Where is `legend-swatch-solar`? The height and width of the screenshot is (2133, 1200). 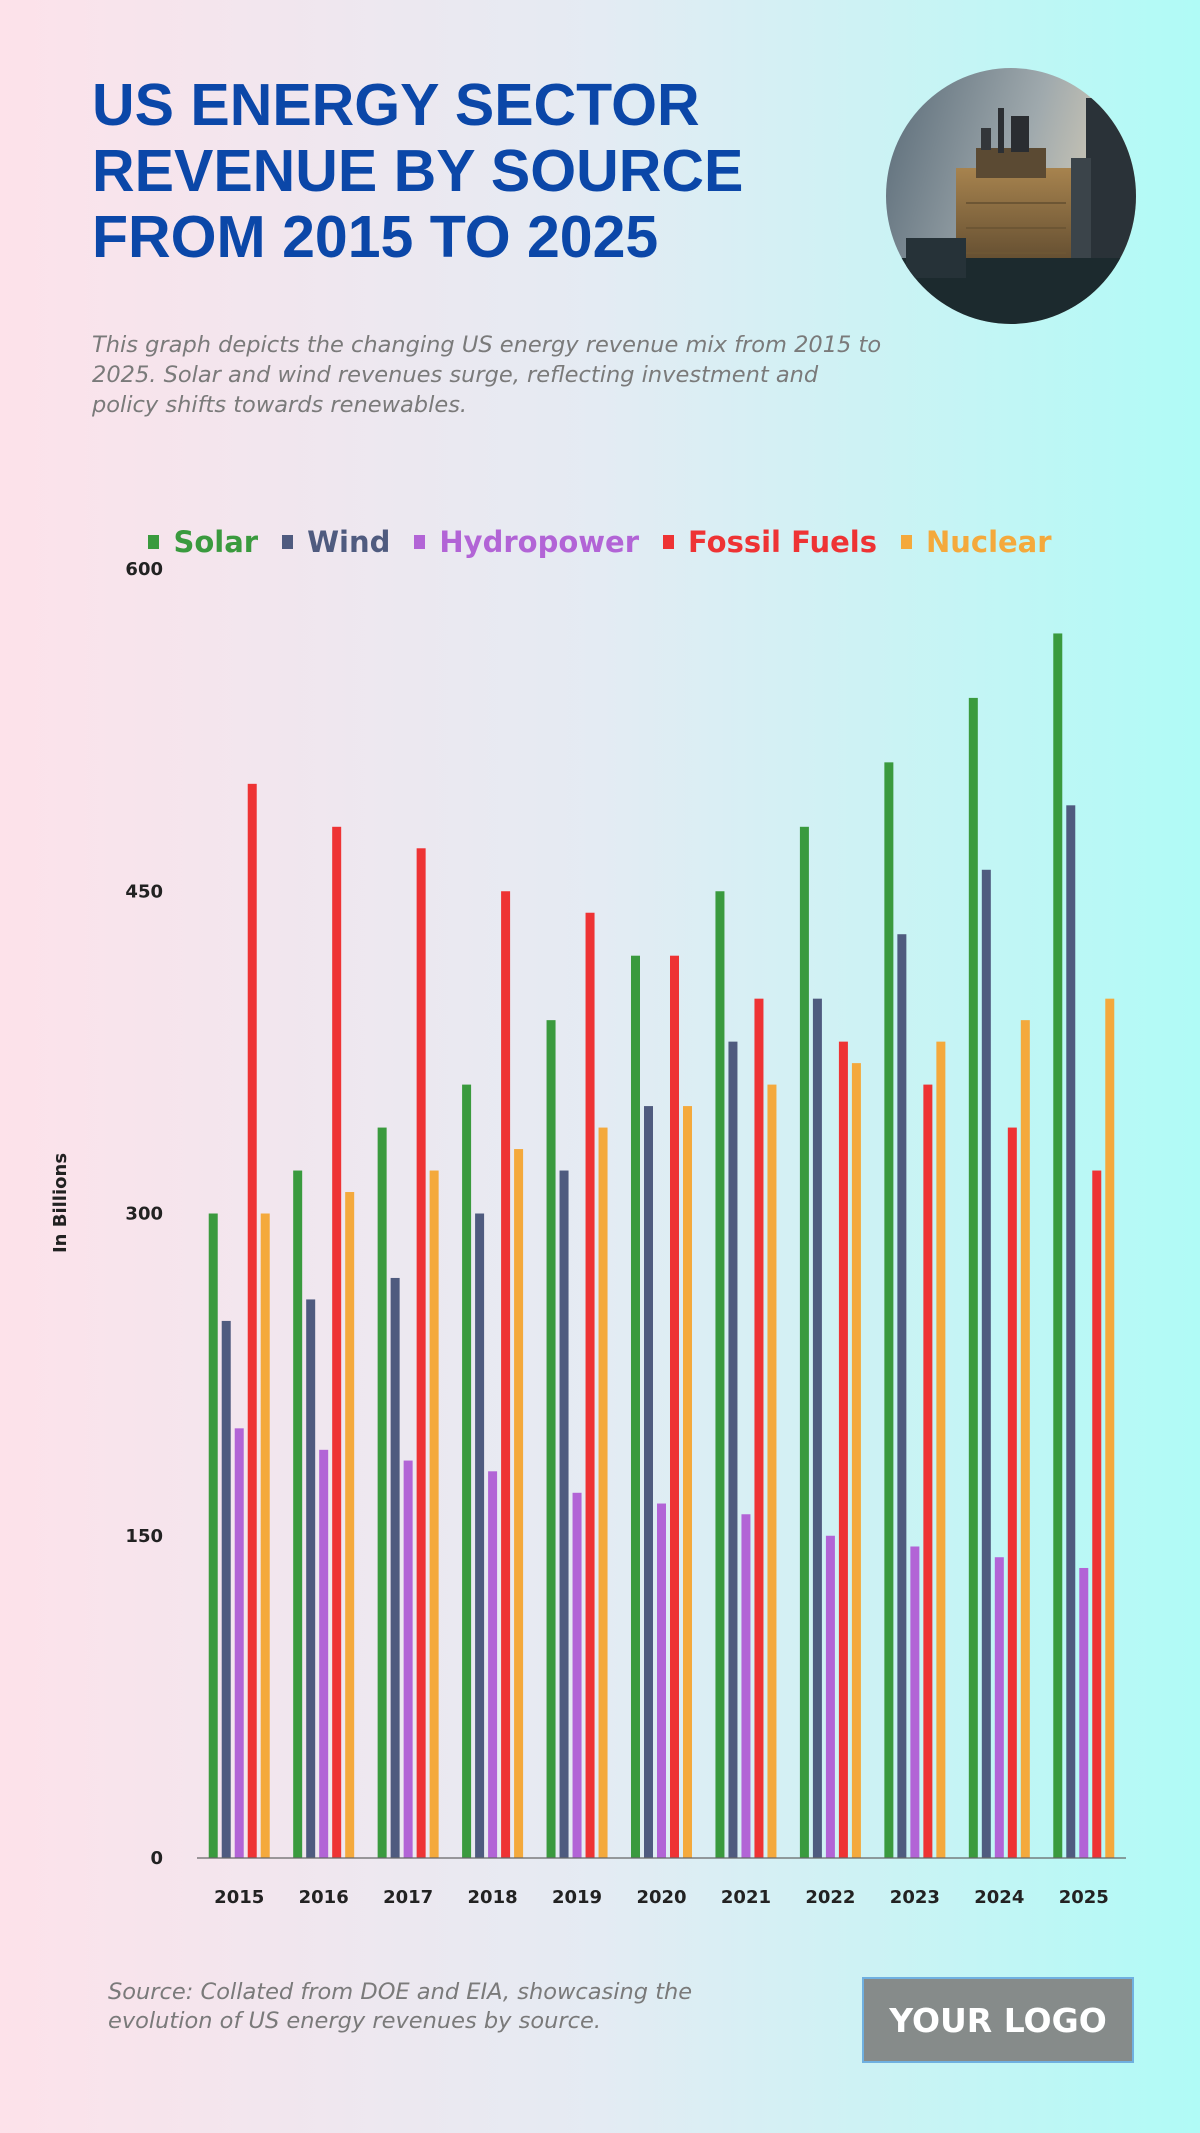
legend-swatch-solar is located at coordinates (154, 542).